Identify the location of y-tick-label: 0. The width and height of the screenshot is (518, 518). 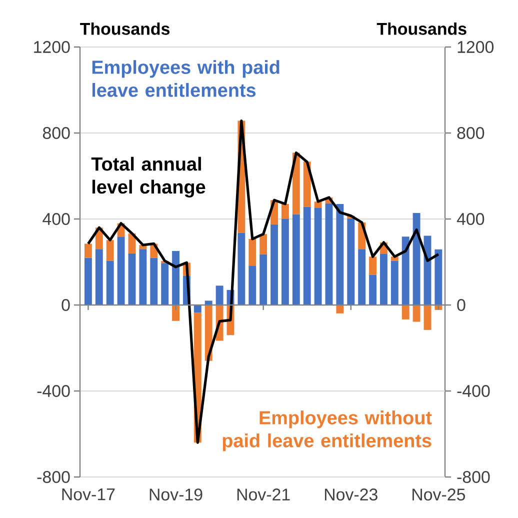
(66, 305).